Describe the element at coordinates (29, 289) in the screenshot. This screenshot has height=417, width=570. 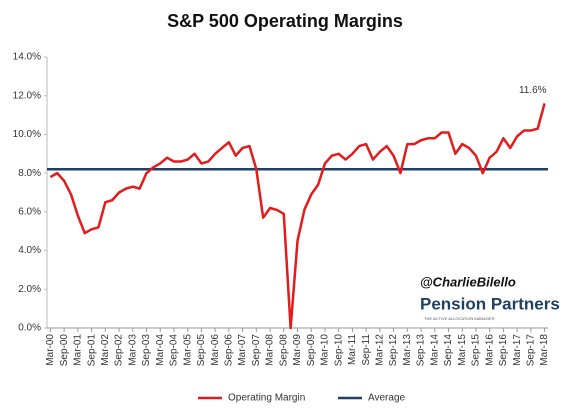
I see `y-tick-label: 2.0%` at that location.